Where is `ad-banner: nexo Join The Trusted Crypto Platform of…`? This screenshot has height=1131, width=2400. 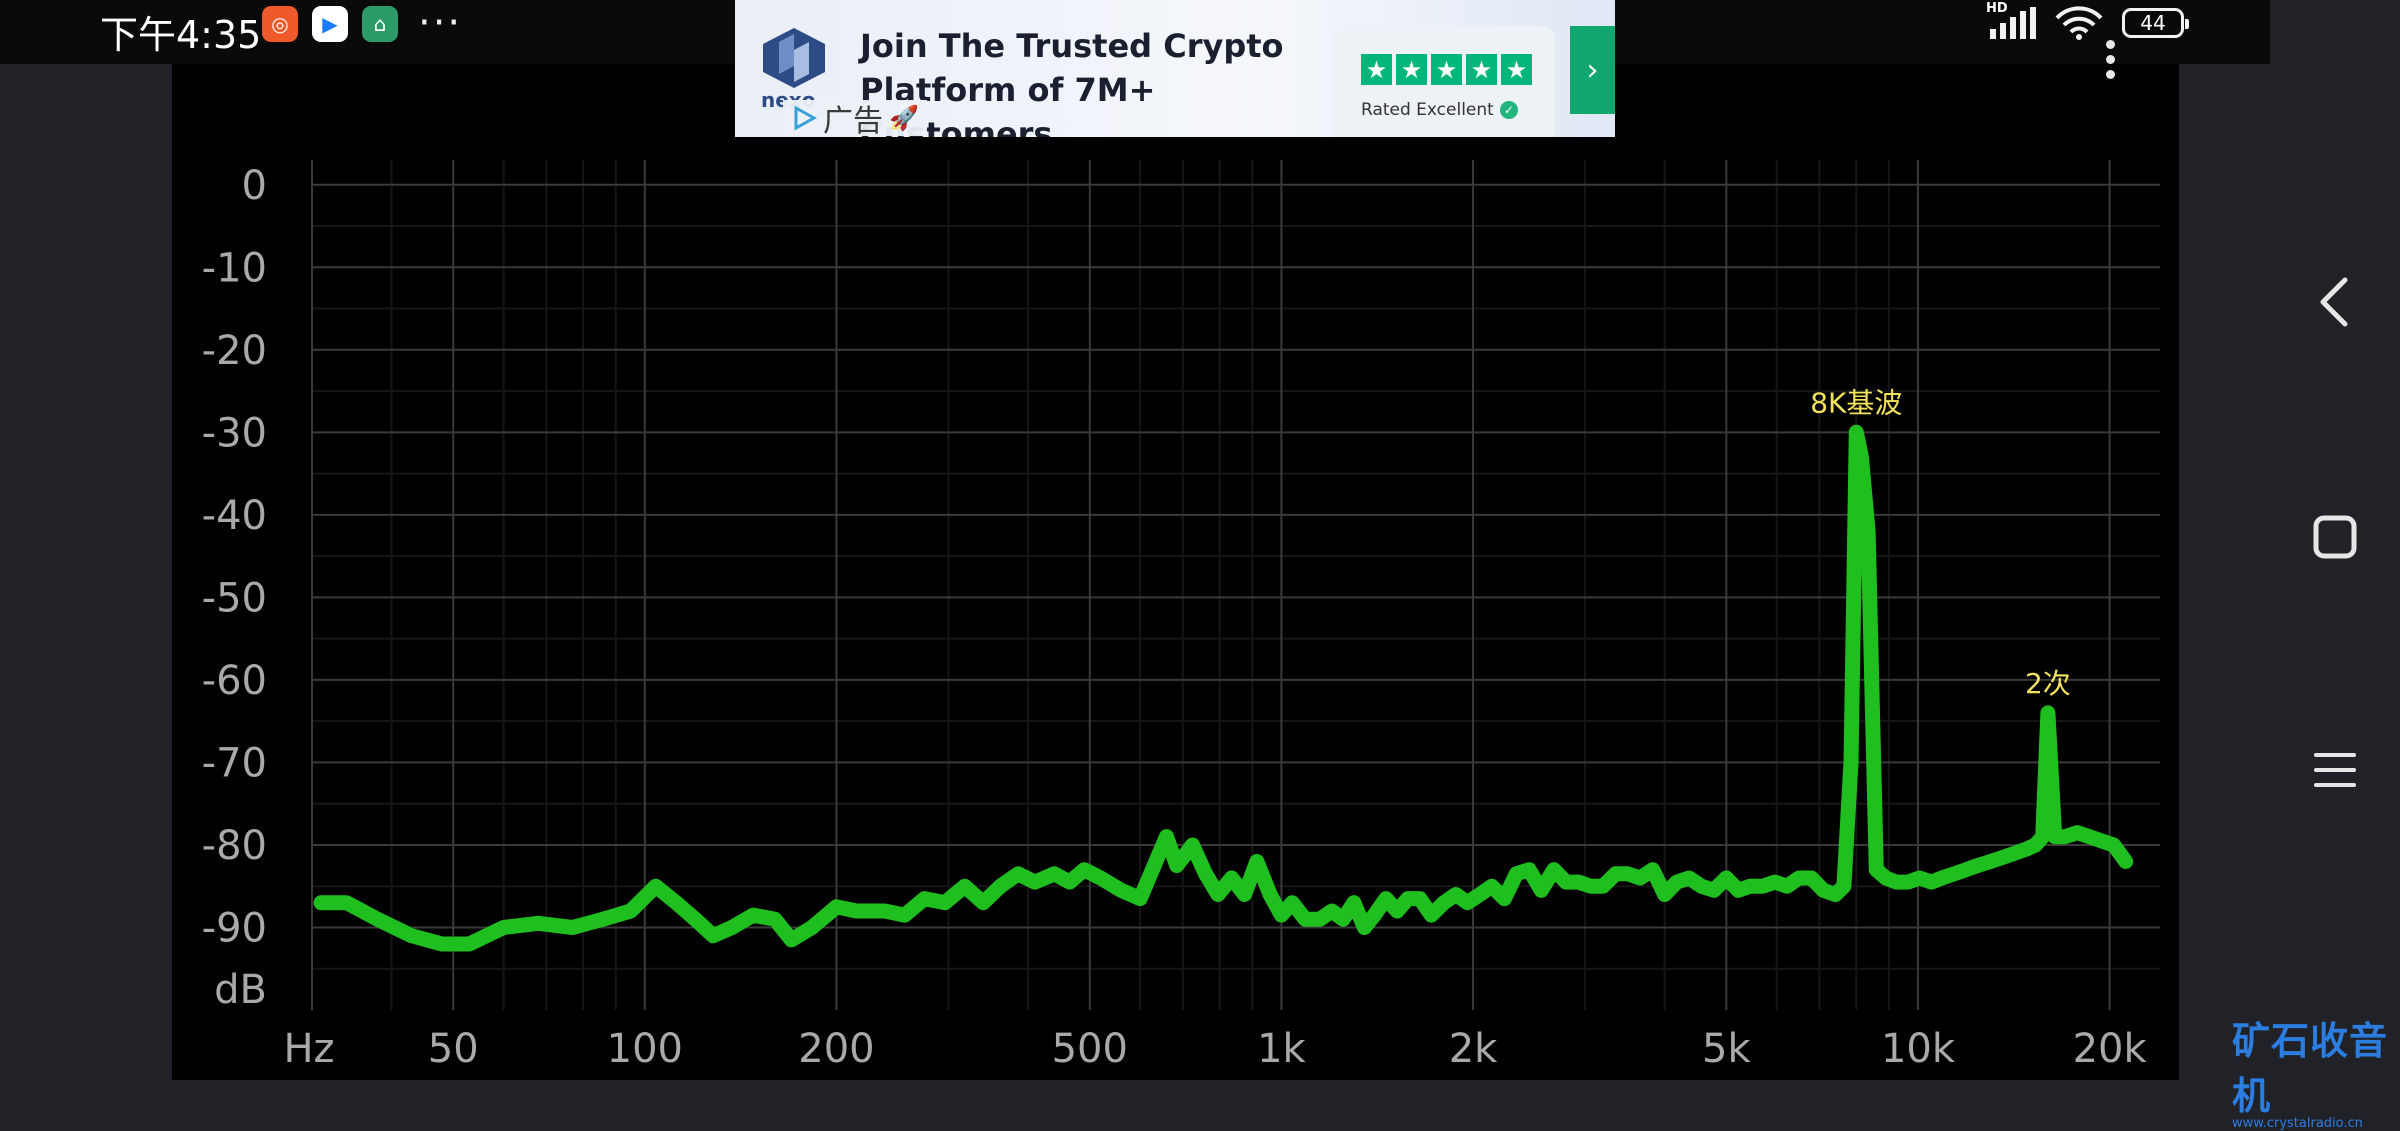
ad-banner: nexo Join The Trusted Crypto Platform of… is located at coordinates (1175, 68).